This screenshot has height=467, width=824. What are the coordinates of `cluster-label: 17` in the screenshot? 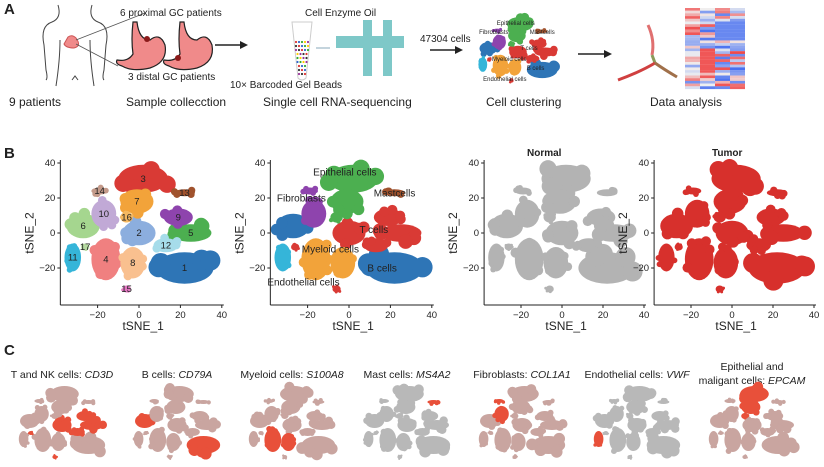 It's located at (85, 247).